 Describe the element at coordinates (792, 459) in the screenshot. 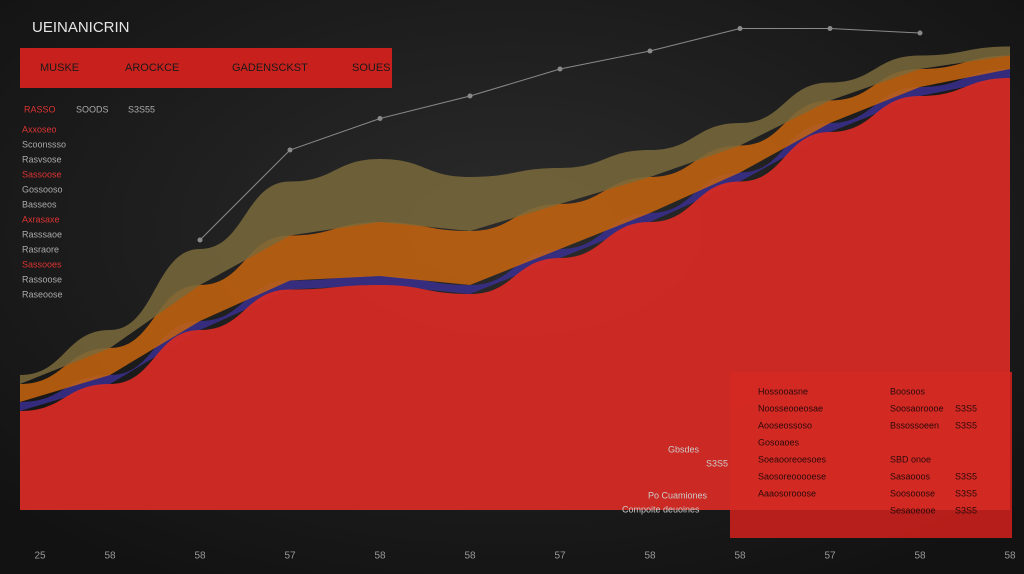

I see `panel-text: Soeaooreoesoes` at that location.